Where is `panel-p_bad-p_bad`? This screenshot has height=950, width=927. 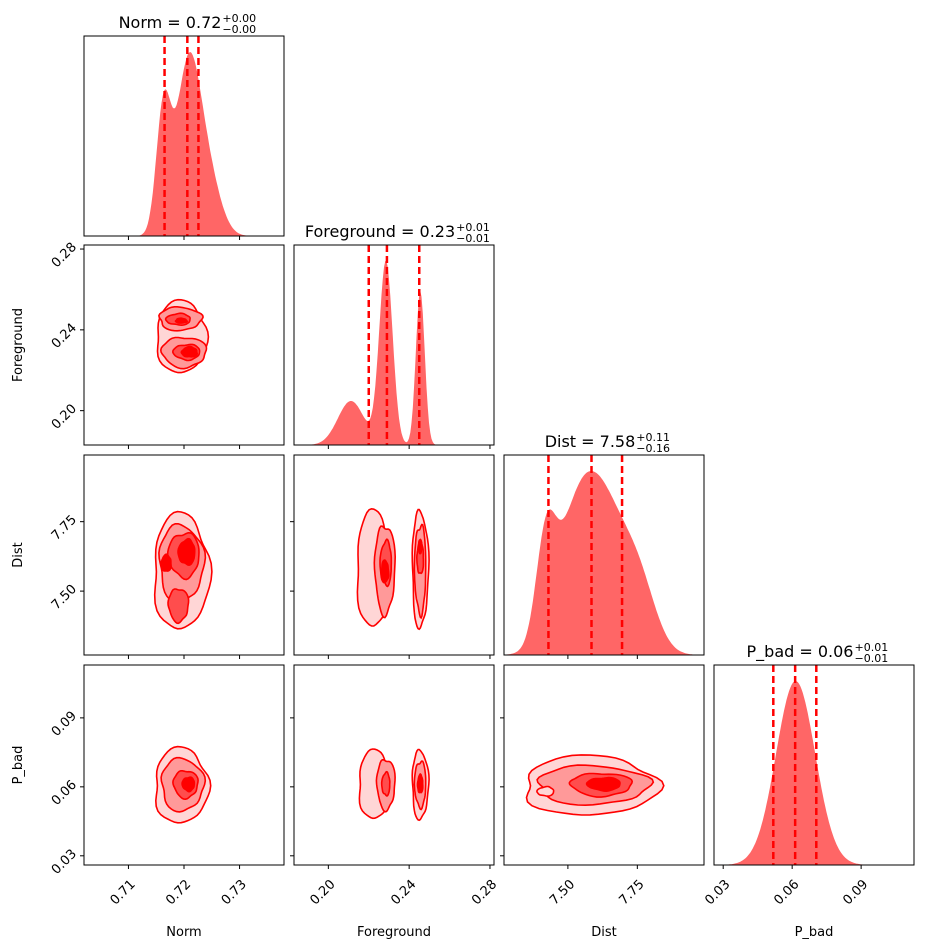
panel-p_bad-p_bad is located at coordinates (814, 765).